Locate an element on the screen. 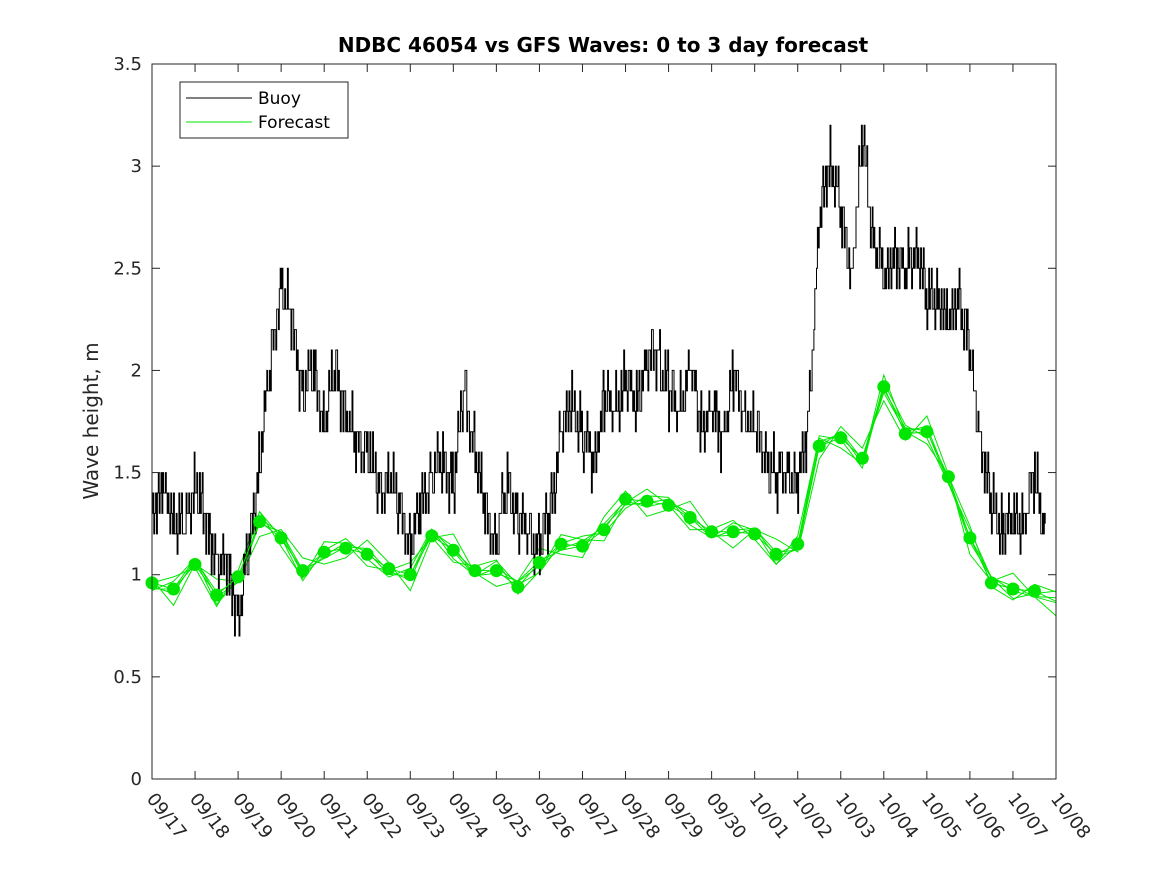 The width and height of the screenshot is (1167, 875). legend-box is located at coordinates (264, 110).